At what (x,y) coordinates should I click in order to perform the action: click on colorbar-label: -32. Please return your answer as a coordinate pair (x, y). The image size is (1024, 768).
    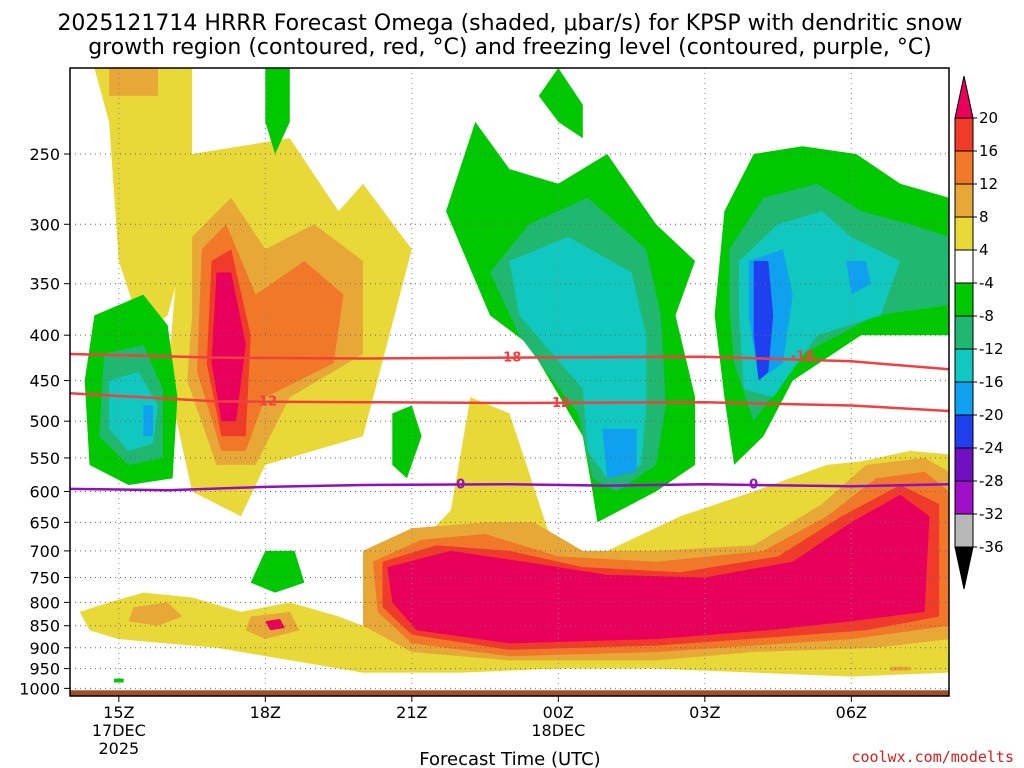
    Looking at the image, I should click on (991, 514).